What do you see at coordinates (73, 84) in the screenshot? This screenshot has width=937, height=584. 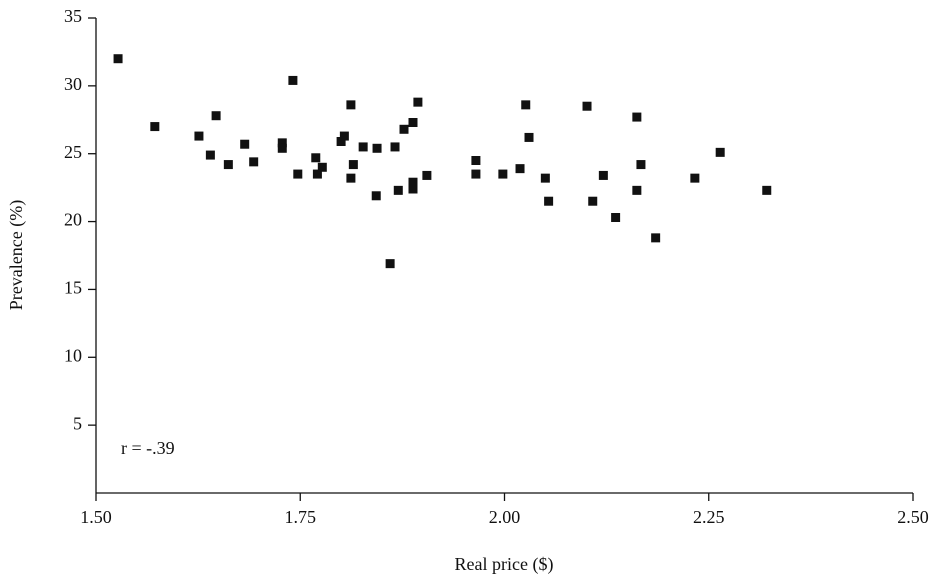 I see `y-tick-label: 30` at bounding box center [73, 84].